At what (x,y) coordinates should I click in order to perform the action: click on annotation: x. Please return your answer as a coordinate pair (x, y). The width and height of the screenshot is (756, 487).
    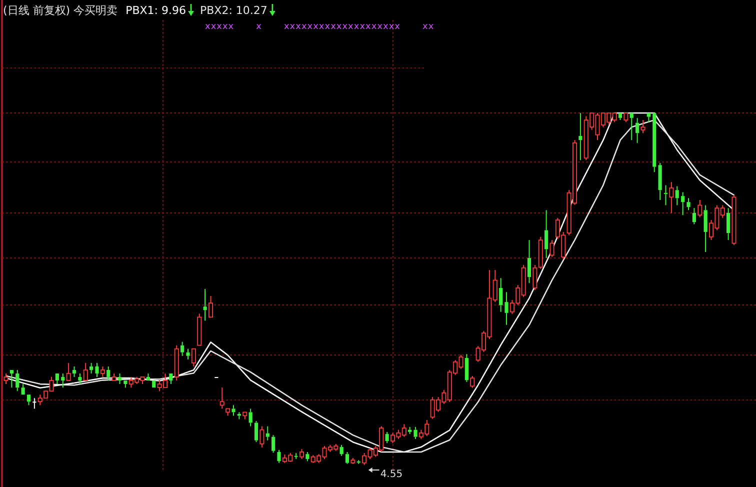
    Looking at the image, I should click on (259, 27).